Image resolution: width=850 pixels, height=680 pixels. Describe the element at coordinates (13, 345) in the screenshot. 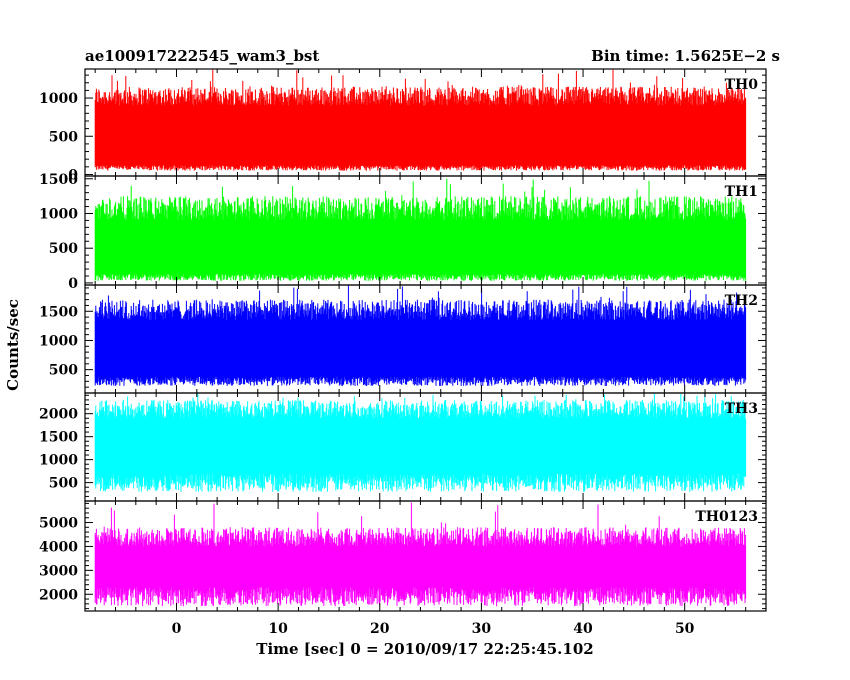

I see `y-axis-label: Counts/sec` at that location.